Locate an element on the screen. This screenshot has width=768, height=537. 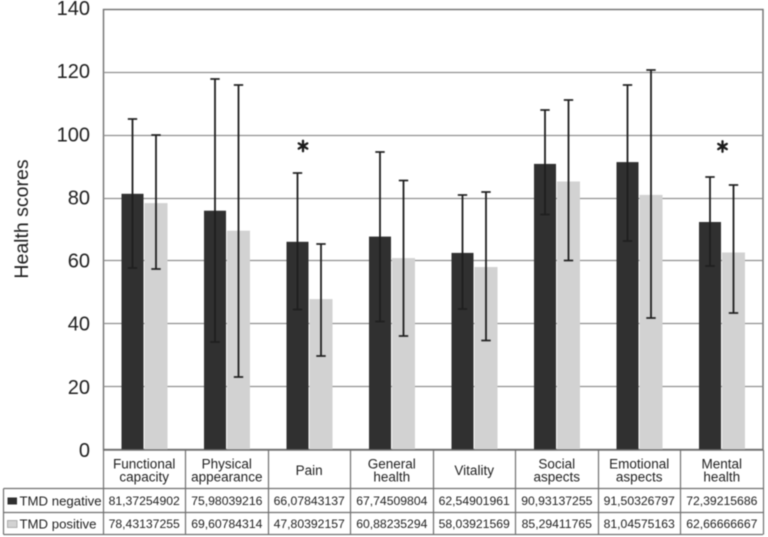
svg-text: TMD positive is located at coordinates (58, 523).